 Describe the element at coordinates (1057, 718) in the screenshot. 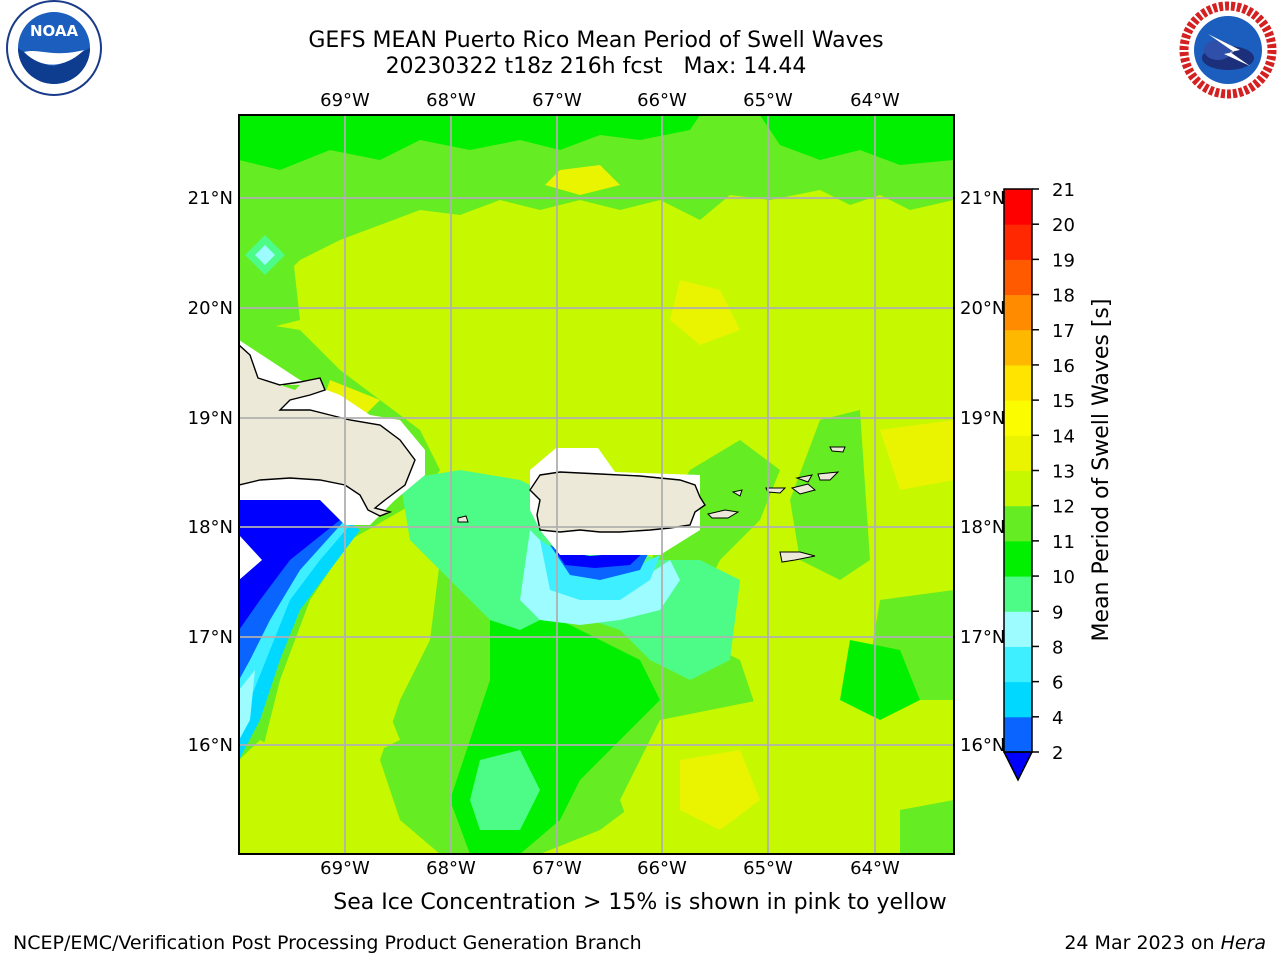

I see `colorbar-tick-label: 4` at that location.